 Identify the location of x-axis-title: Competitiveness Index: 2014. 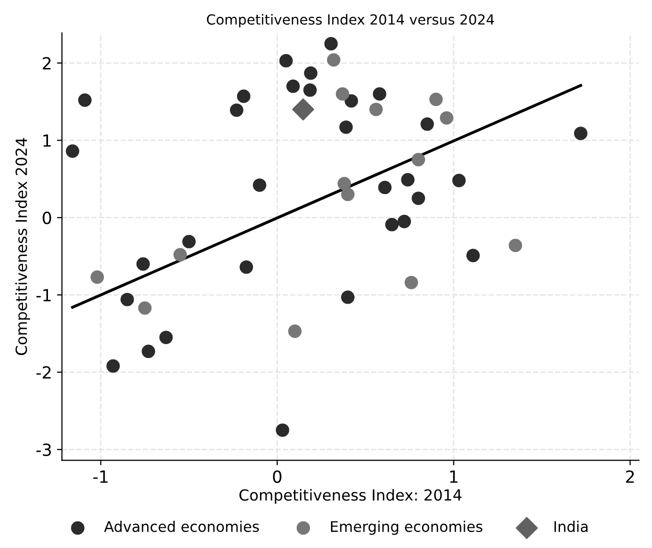
(350, 496).